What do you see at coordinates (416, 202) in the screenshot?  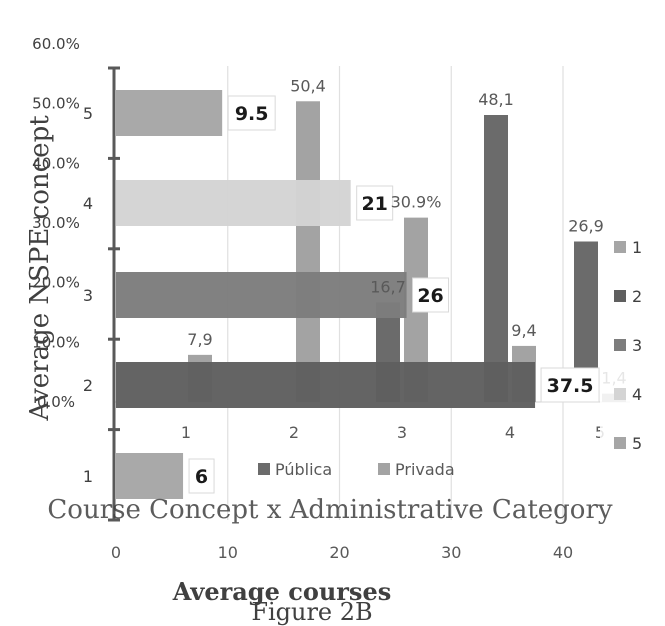 I see `back-bar-data-label: 30.9%` at bounding box center [416, 202].